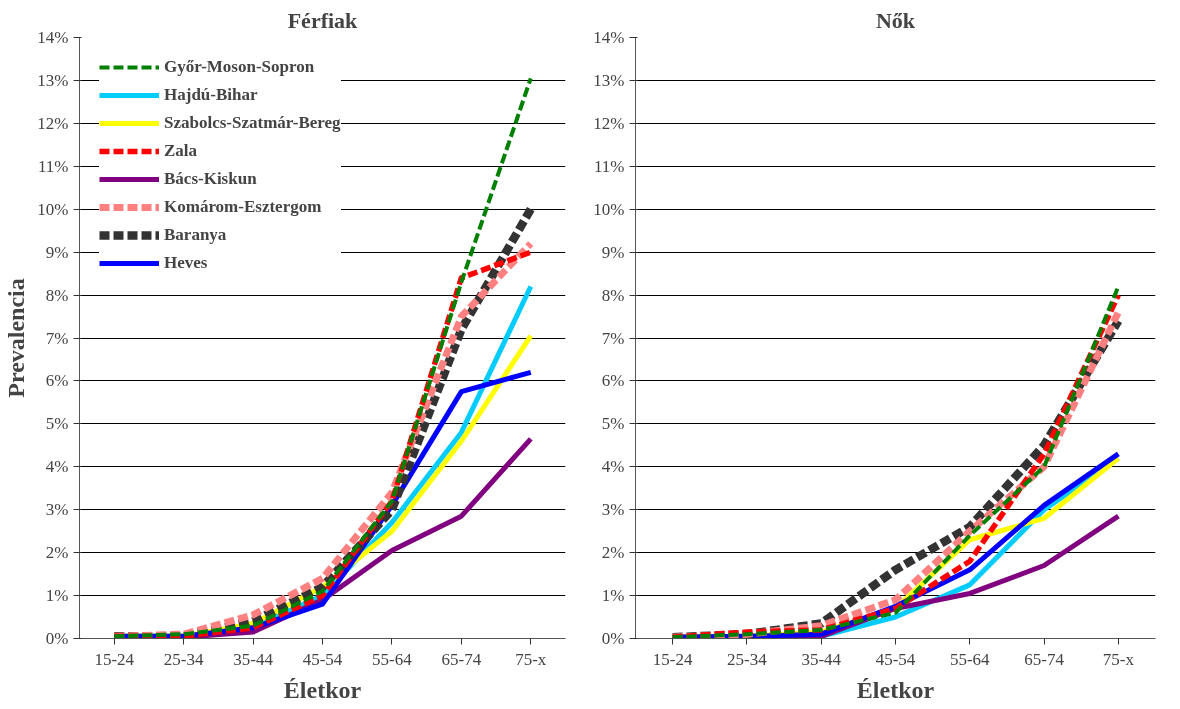  What do you see at coordinates (195, 235) in the screenshot?
I see `legend-label: Baranya` at bounding box center [195, 235].